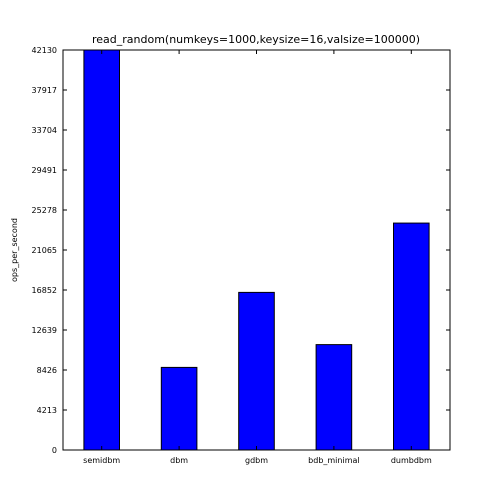 Image resolution: width=500 pixels, height=500 pixels. What do you see at coordinates (44, 210) in the screenshot?
I see `y-tick-label-25278: 25278` at bounding box center [44, 210].